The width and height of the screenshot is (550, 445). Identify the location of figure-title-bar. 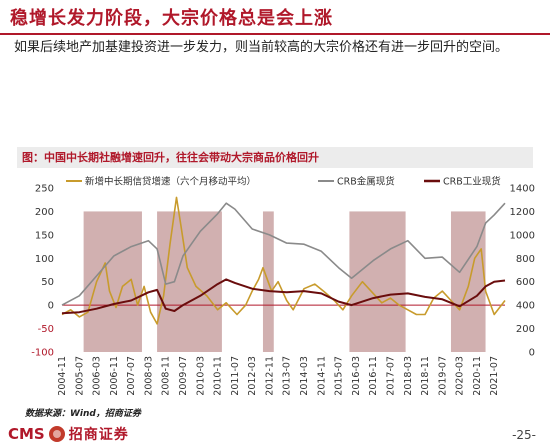
(275, 157).